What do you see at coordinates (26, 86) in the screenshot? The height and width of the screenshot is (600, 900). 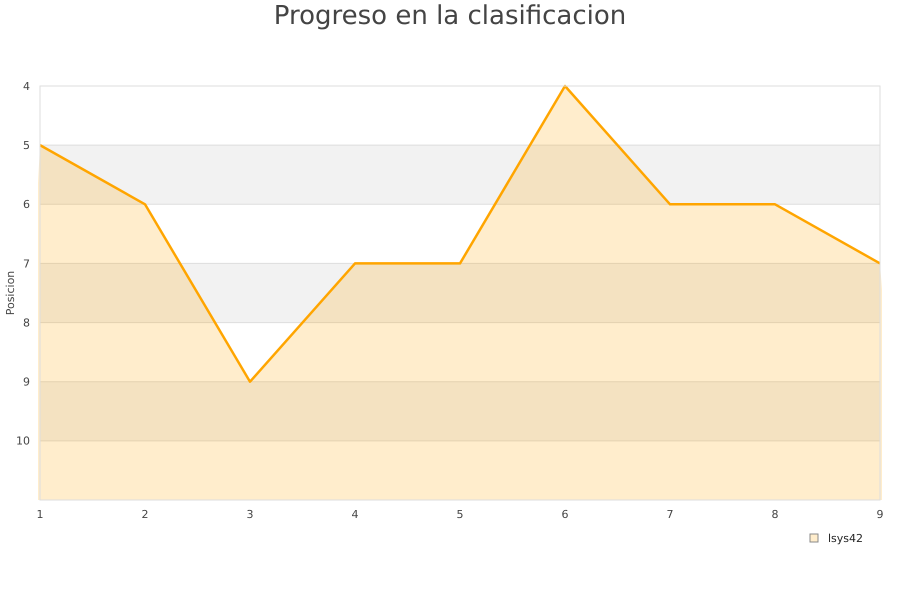 I see `y-tick-label: 4` at bounding box center [26, 86].